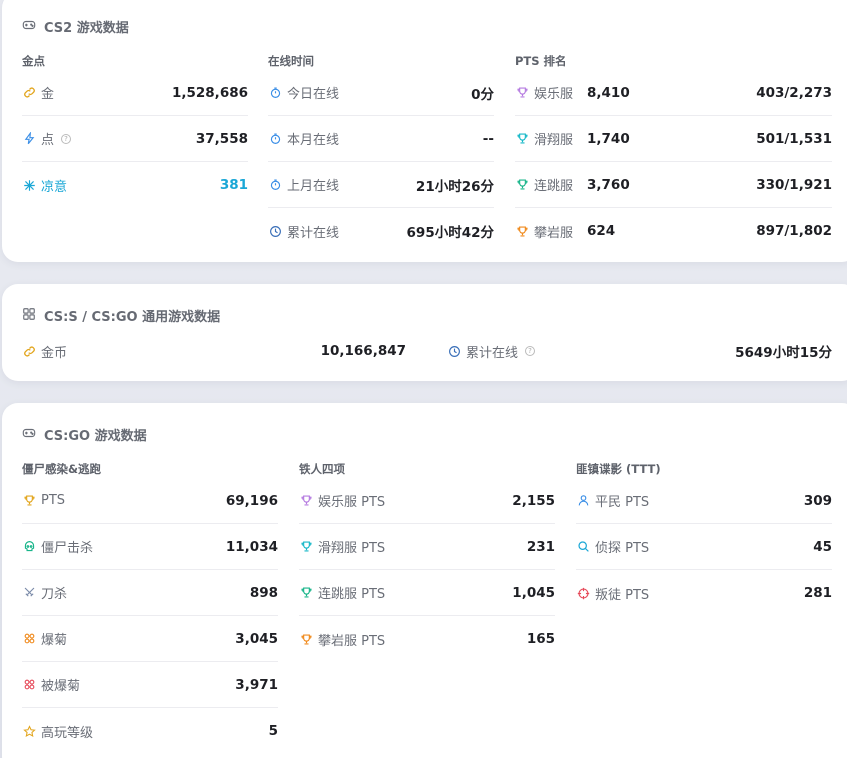 The width and height of the screenshot is (847, 758). Describe the element at coordinates (61, 686) in the screenshot. I see `bursted-label: 被爆菊` at that location.